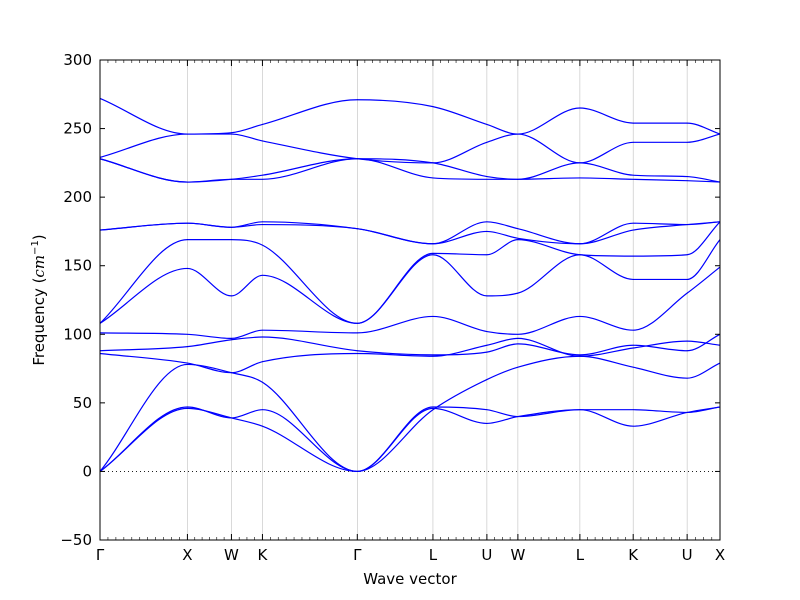  What do you see at coordinates (35, 247) in the screenshot?
I see `y-axis-title-exponent: −1` at bounding box center [35, 247].